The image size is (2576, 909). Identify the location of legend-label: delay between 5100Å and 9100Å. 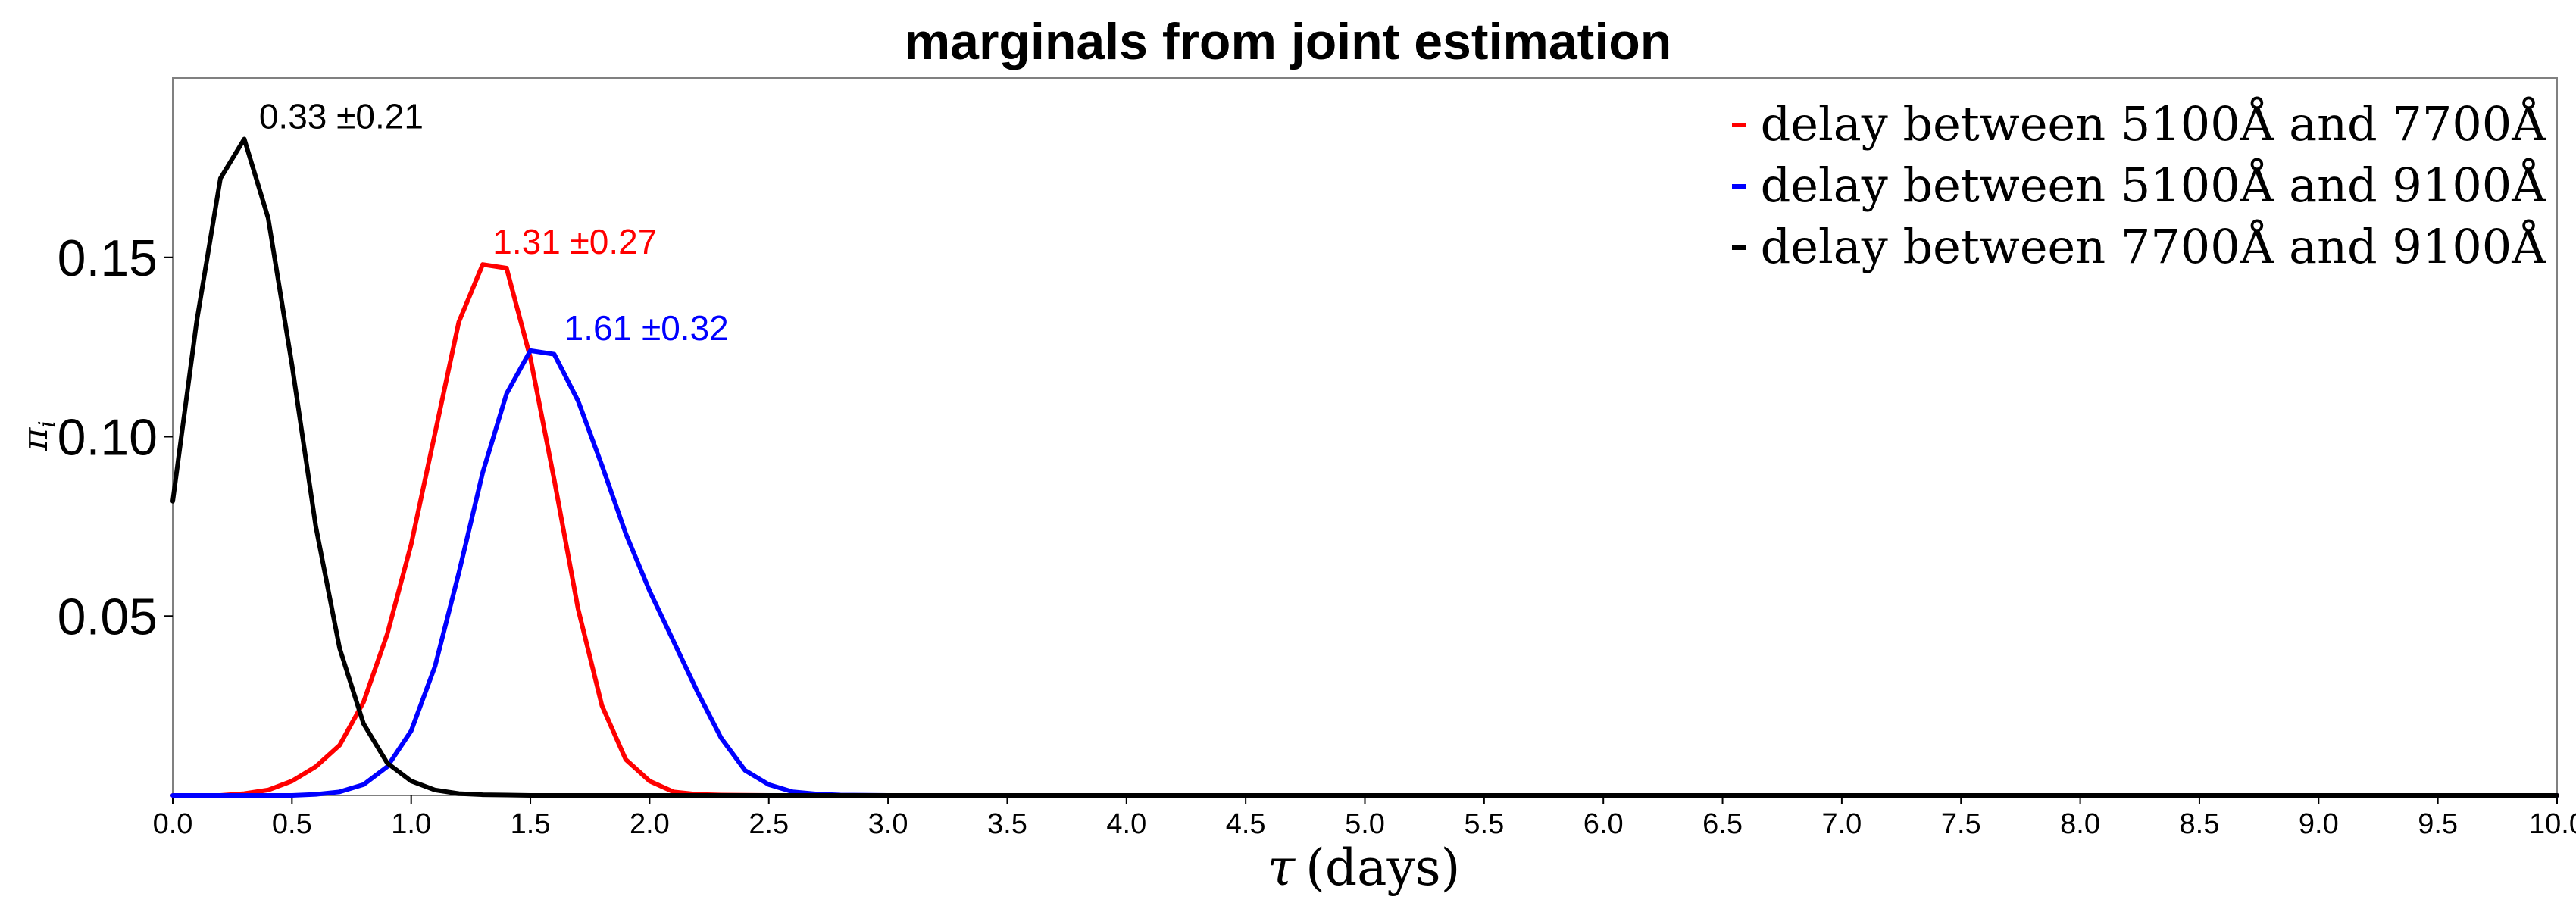
(2154, 185).